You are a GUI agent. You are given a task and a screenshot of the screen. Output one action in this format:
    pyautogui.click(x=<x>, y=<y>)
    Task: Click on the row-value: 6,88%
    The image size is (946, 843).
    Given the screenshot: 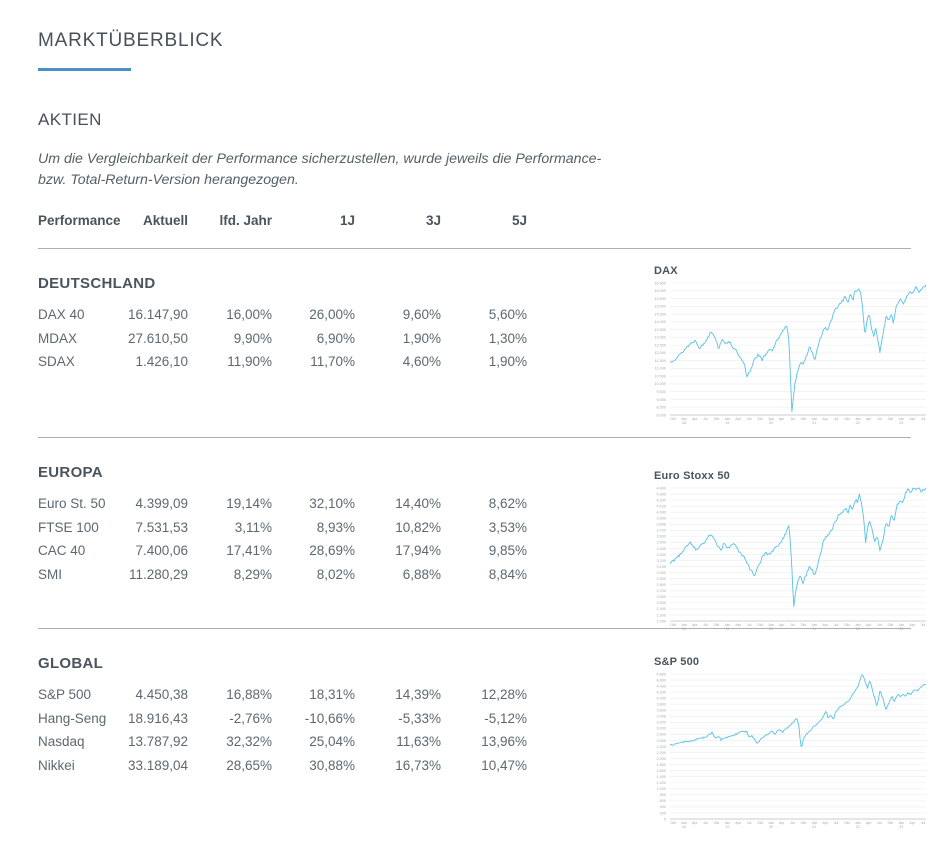 What is the action you would take?
    pyautogui.click(x=421, y=574)
    